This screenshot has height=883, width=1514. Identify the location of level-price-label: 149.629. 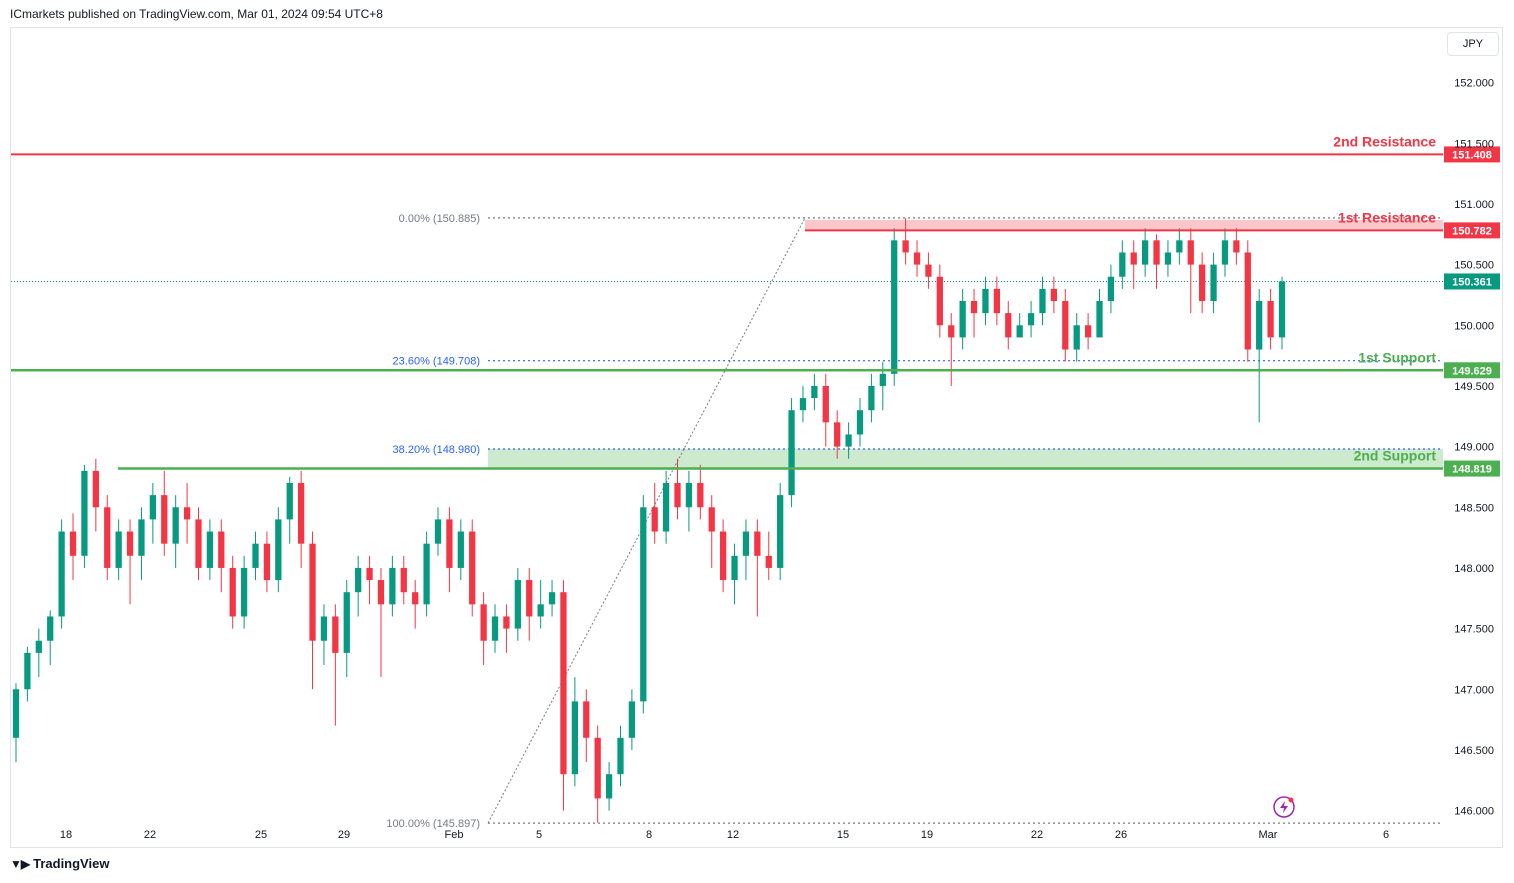
(1472, 371).